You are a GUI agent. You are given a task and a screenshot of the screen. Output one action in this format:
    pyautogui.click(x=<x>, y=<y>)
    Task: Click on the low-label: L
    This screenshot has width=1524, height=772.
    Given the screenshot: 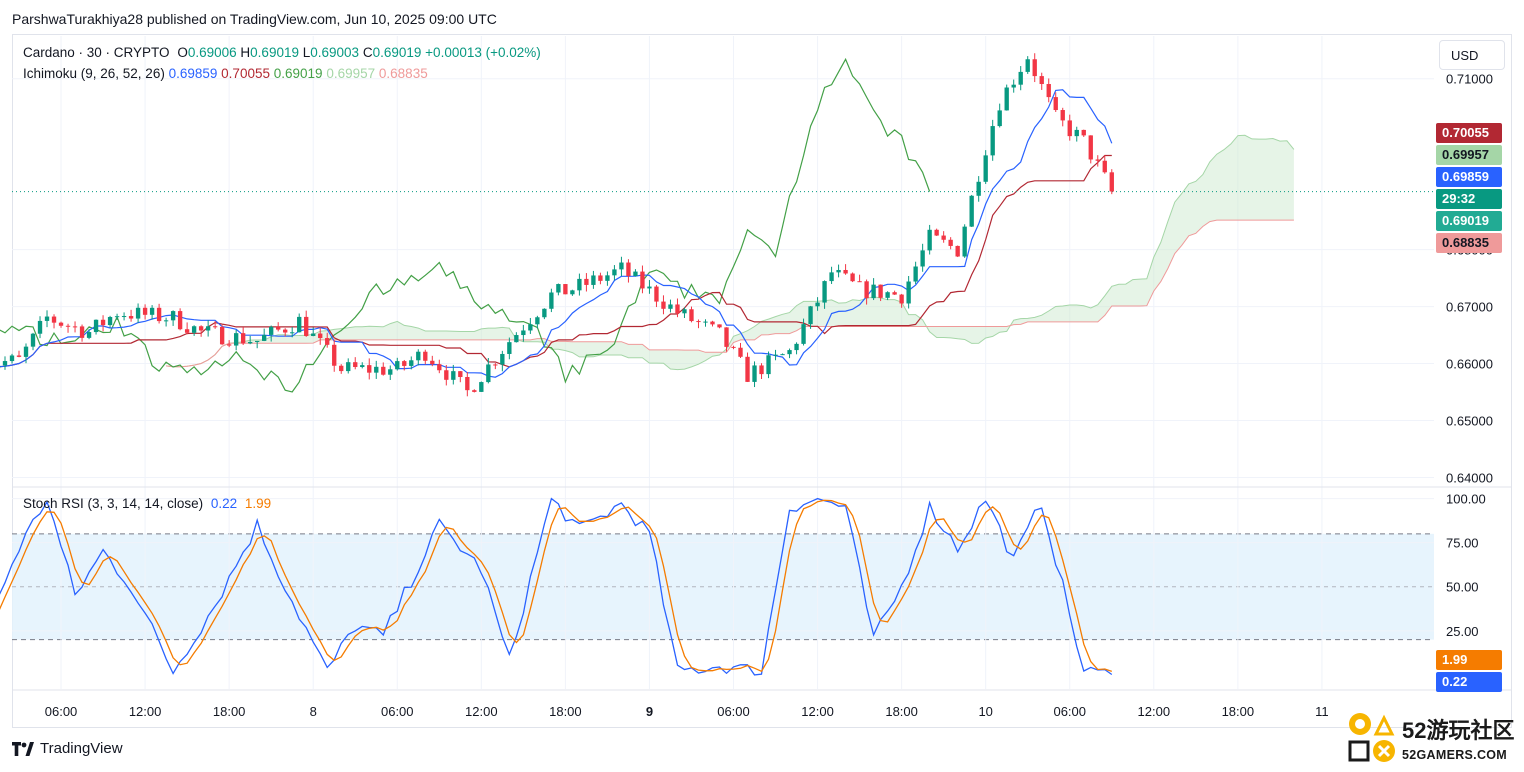 What is the action you would take?
    pyautogui.click(x=306, y=52)
    